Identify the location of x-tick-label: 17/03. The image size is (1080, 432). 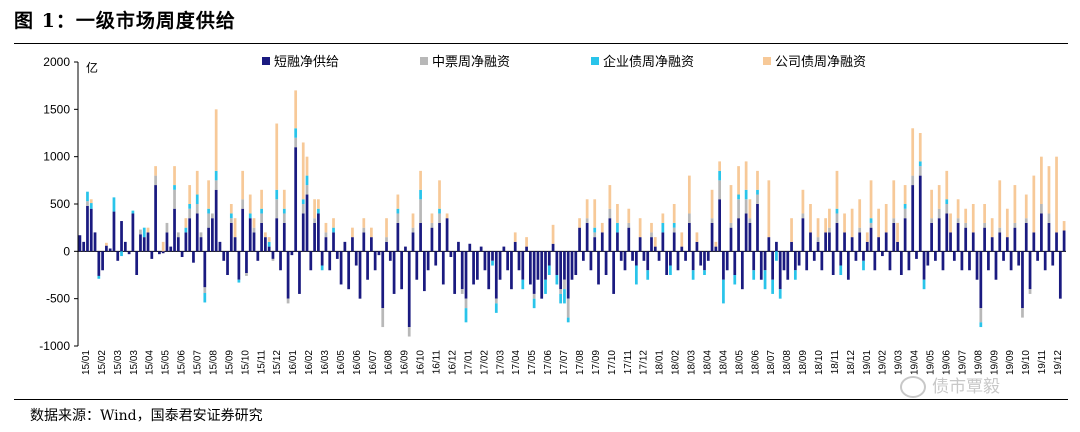
(500, 362).